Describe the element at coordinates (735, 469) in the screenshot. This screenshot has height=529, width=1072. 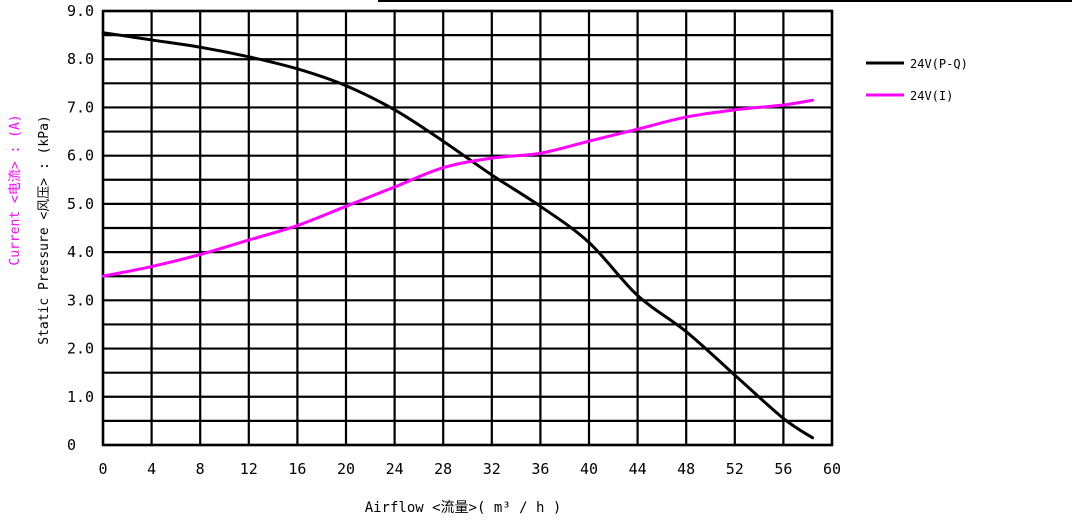
I see `x-tick-label: 52` at that location.